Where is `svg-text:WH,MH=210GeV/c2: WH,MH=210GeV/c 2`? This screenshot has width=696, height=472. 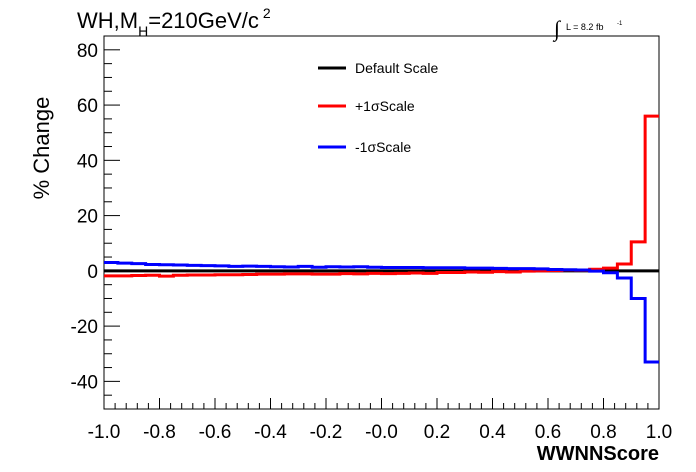 svg-text:WH,MH=210GeV/c2: WH,MH=210GeV/c 2 is located at coordinates (174, 22).